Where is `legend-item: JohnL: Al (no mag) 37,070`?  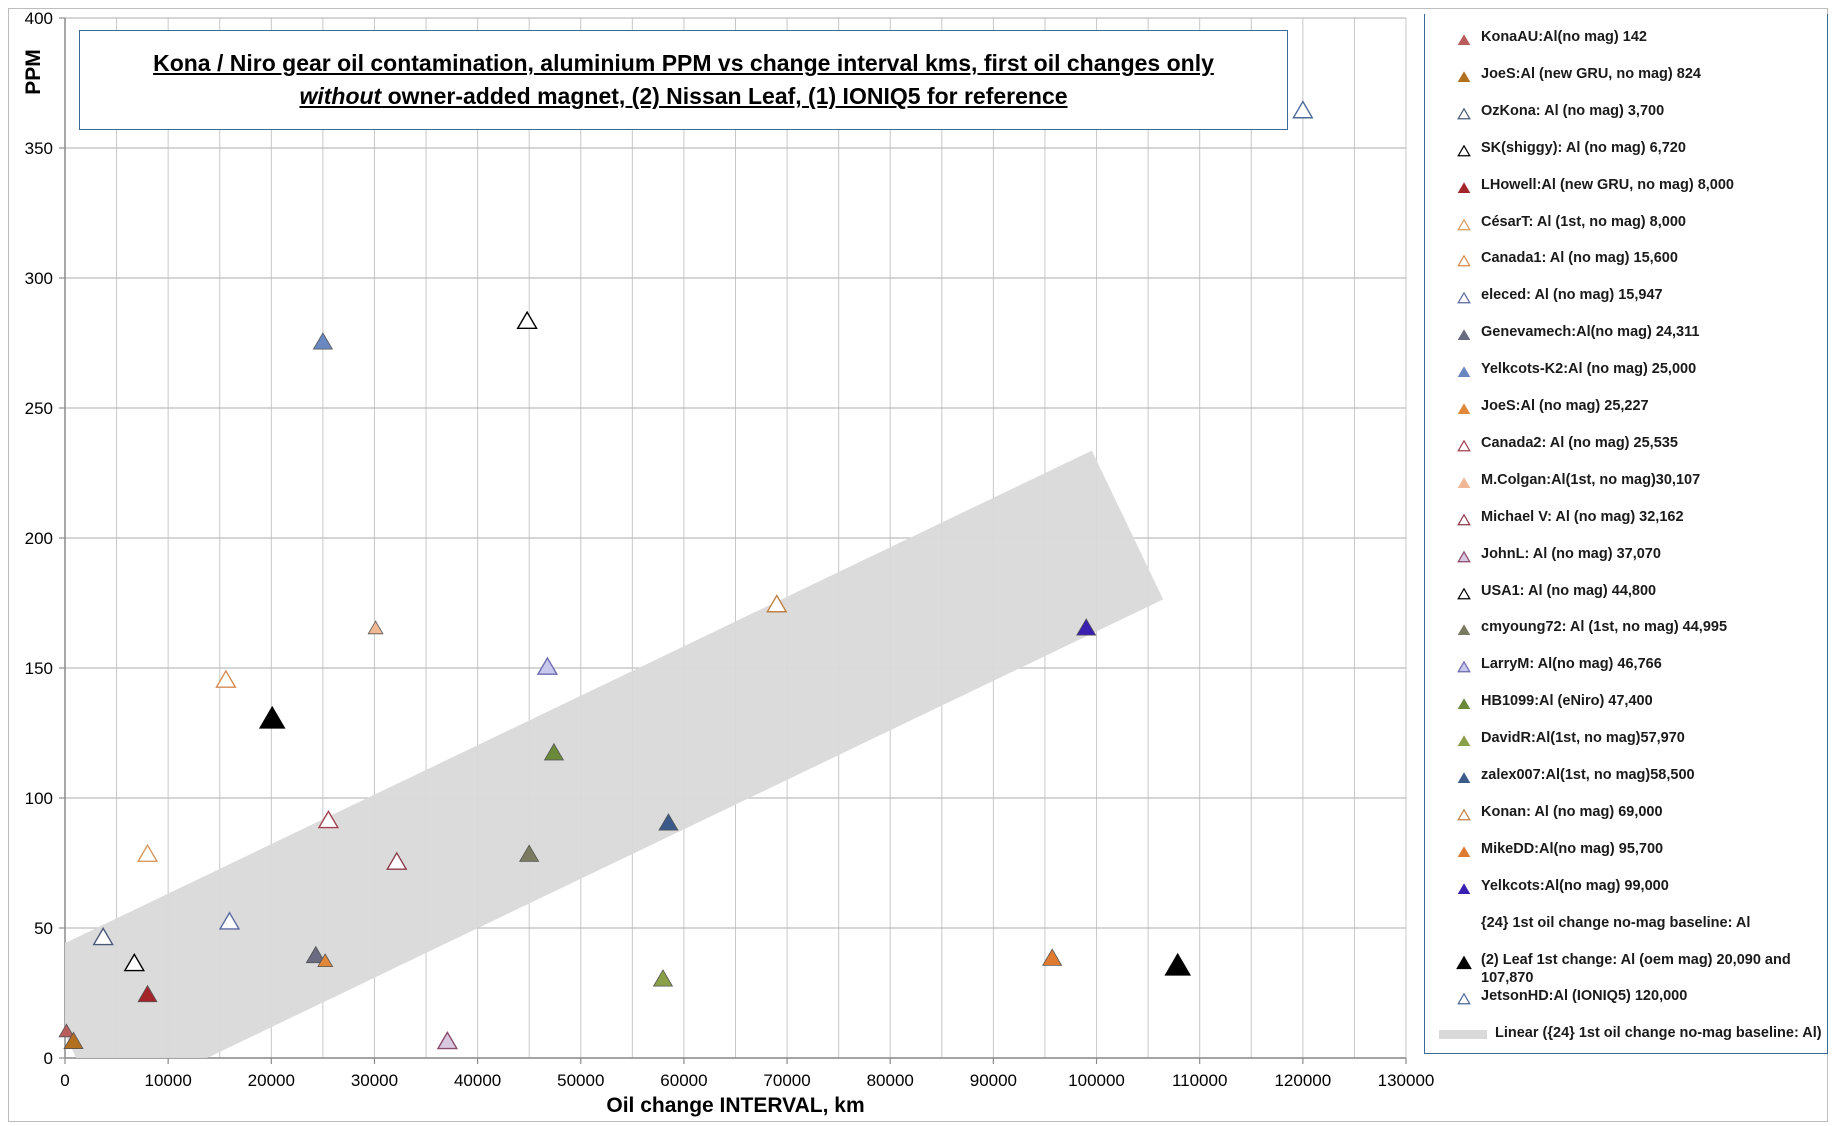 legend-item: JohnL: Al (no mag) 37,070 is located at coordinates (1625, 558).